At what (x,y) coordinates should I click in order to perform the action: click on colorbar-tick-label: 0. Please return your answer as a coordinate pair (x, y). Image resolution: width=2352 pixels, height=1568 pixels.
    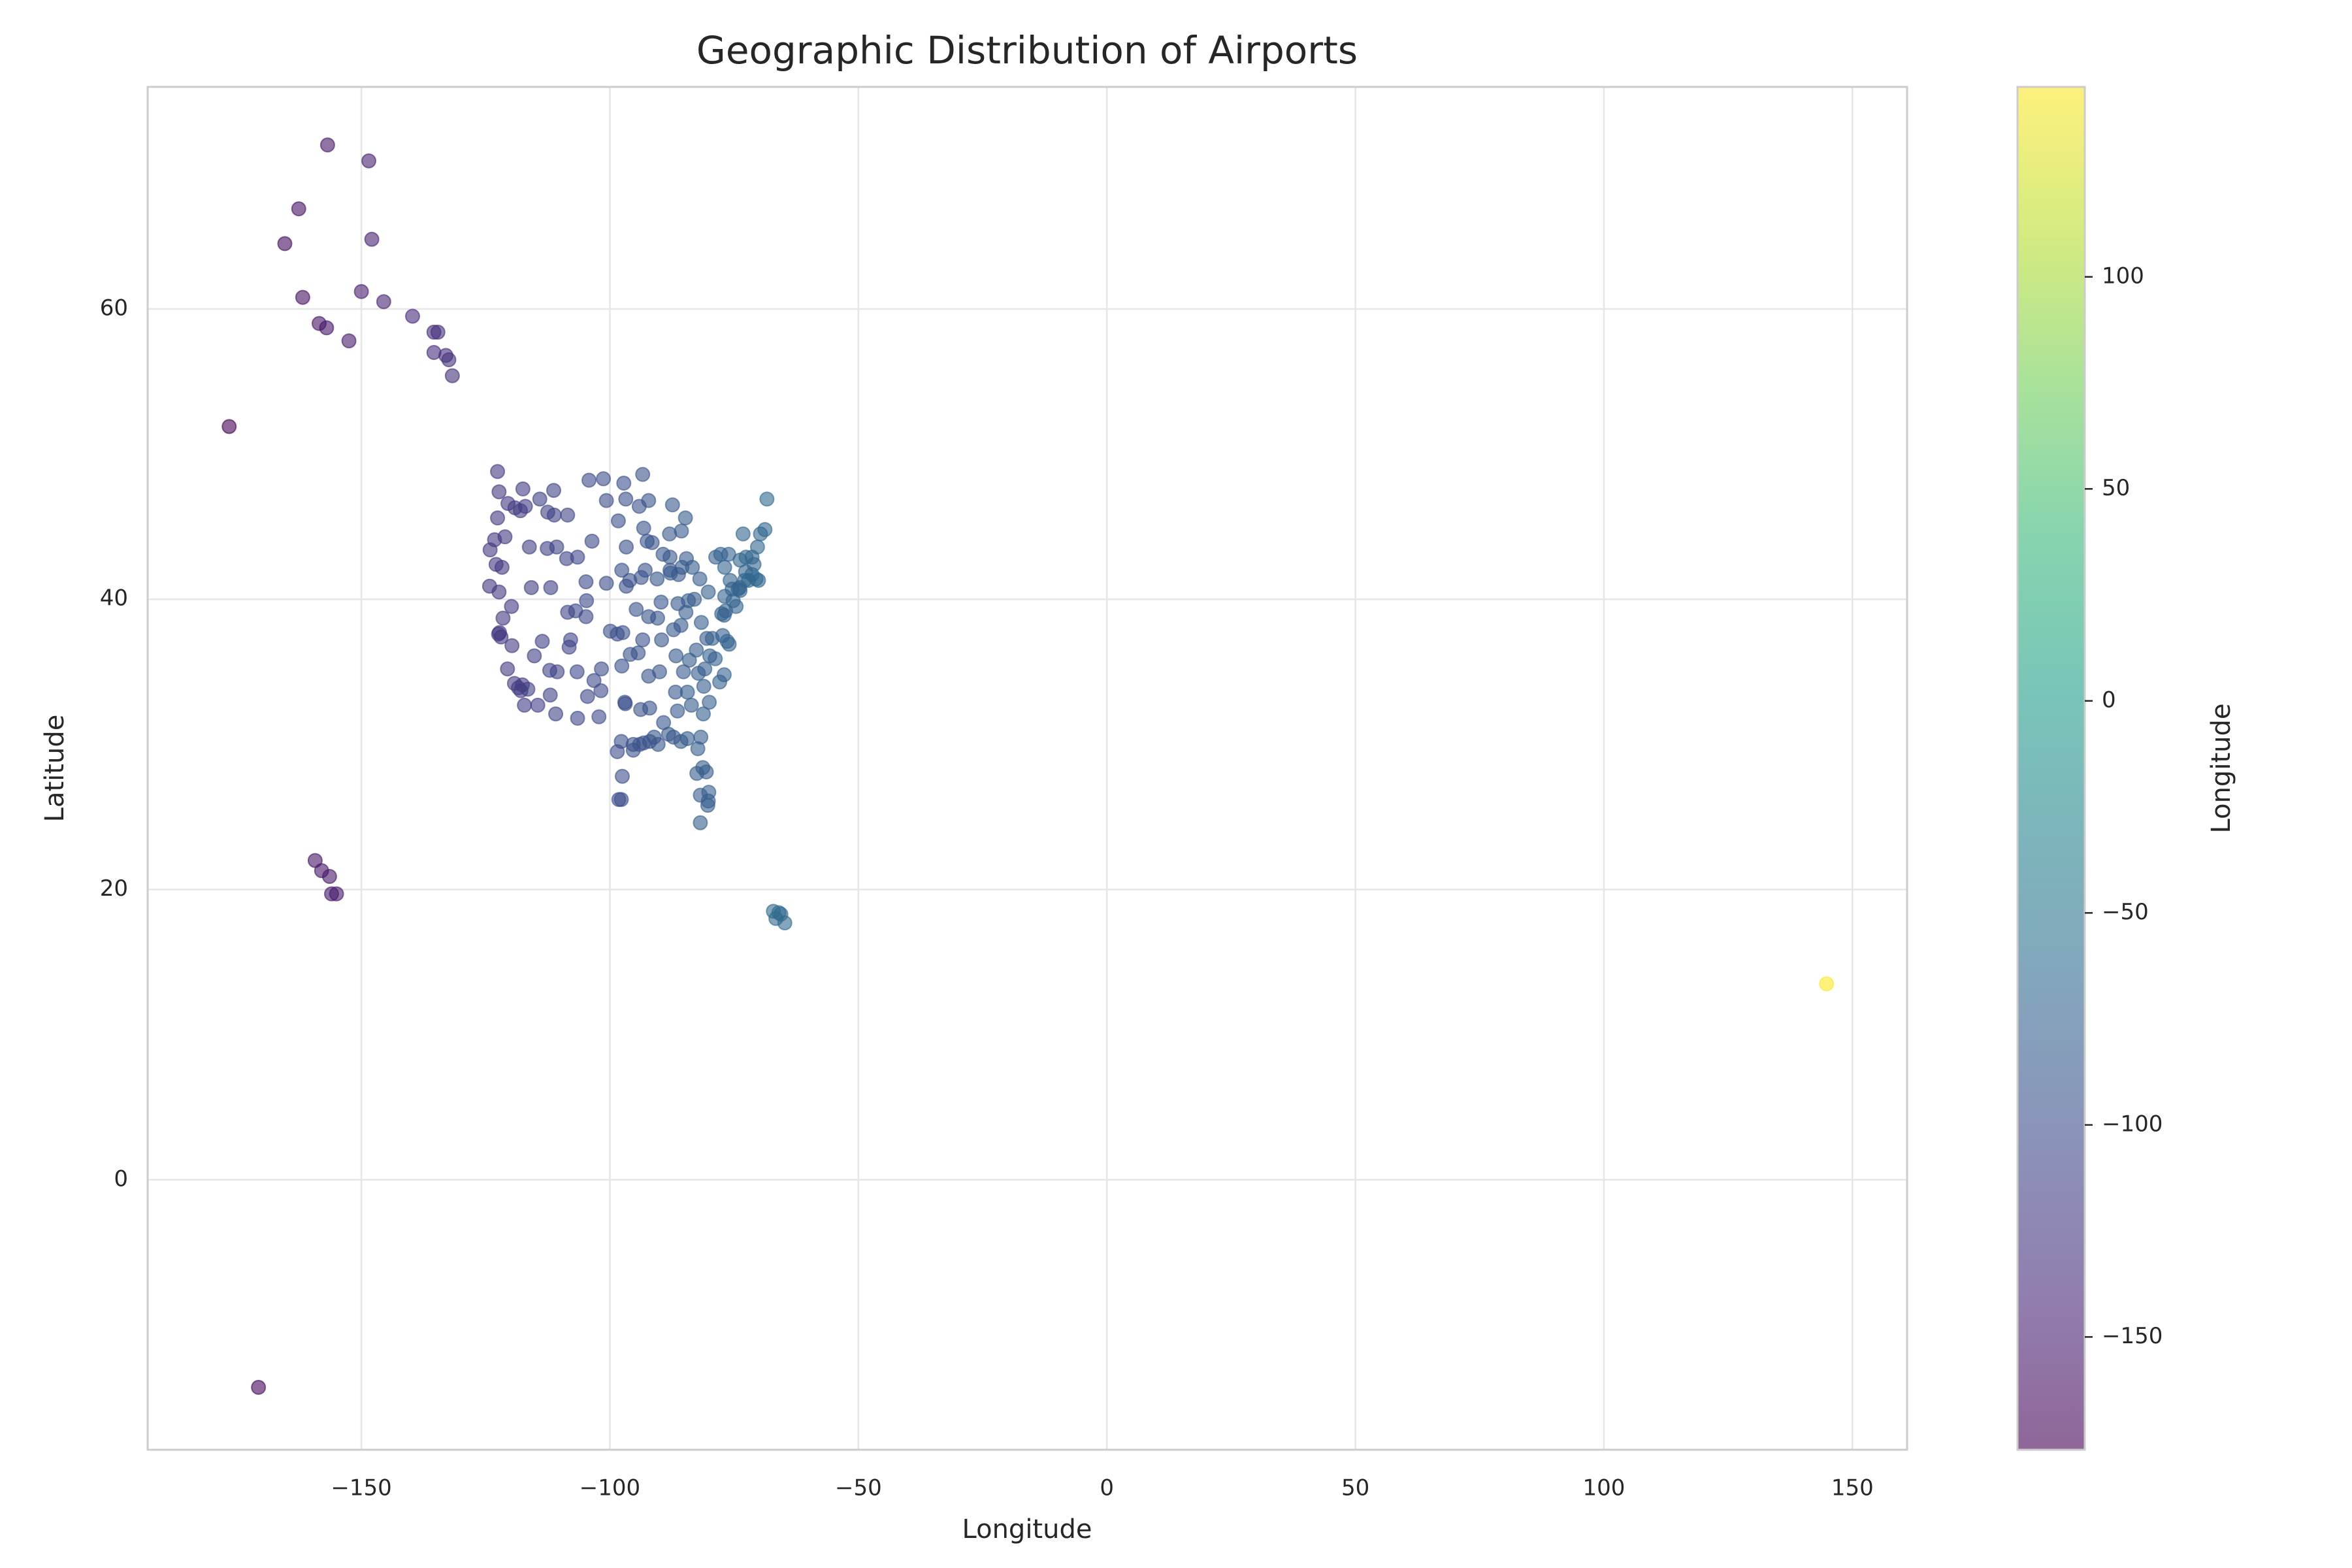
    Looking at the image, I should click on (2109, 700).